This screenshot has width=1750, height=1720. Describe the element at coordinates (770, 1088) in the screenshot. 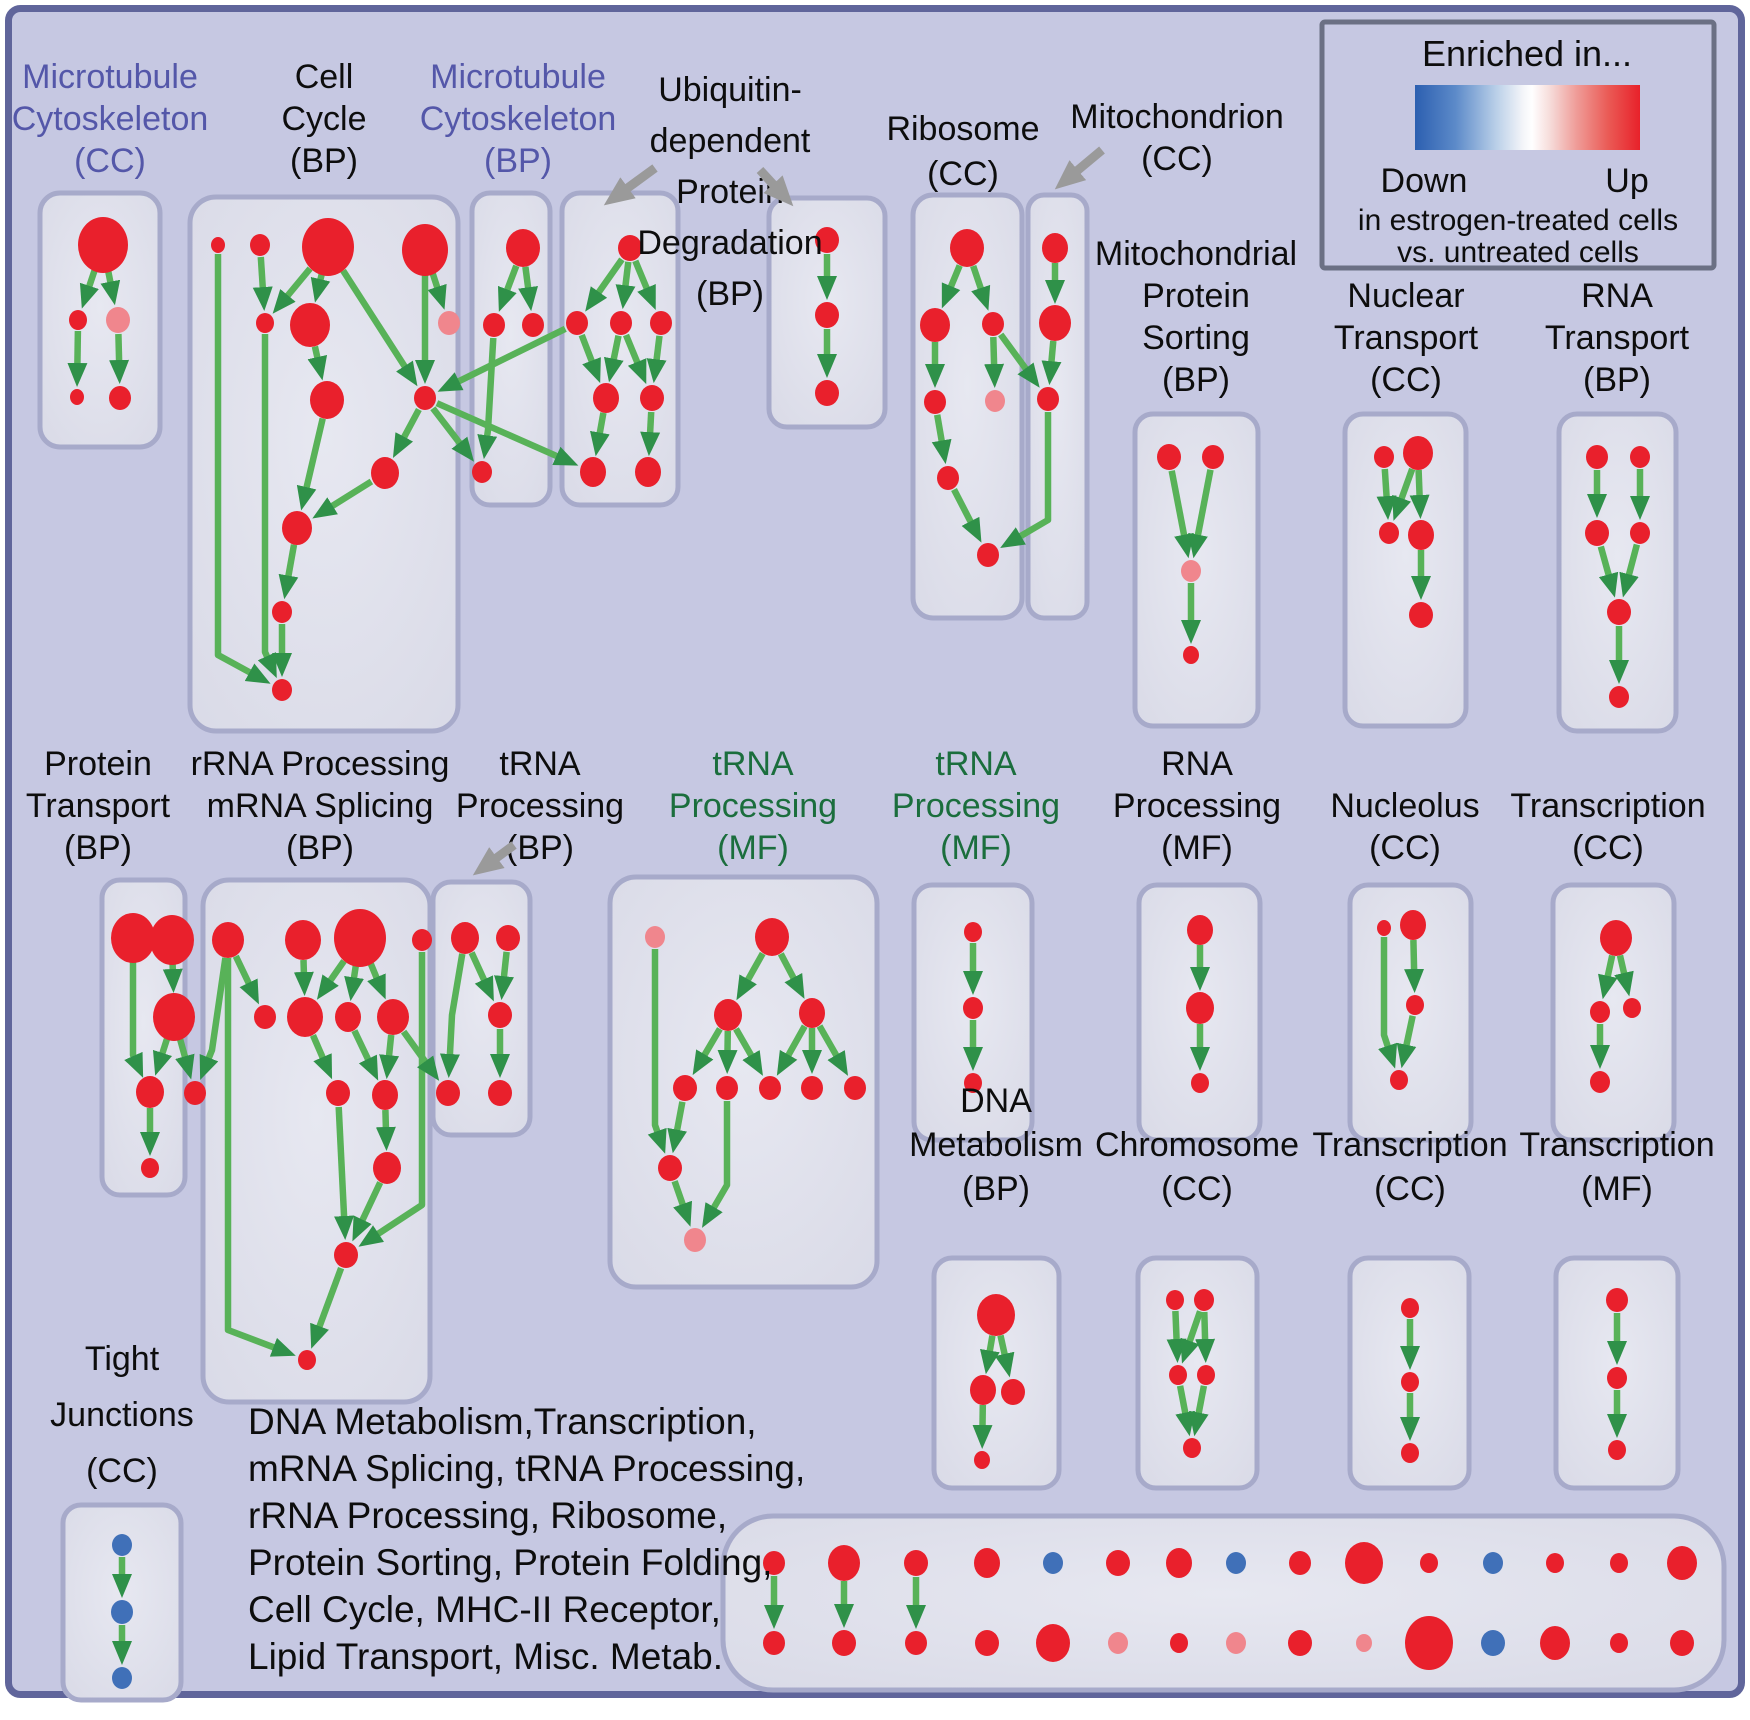

I see `node-f7-red` at that location.